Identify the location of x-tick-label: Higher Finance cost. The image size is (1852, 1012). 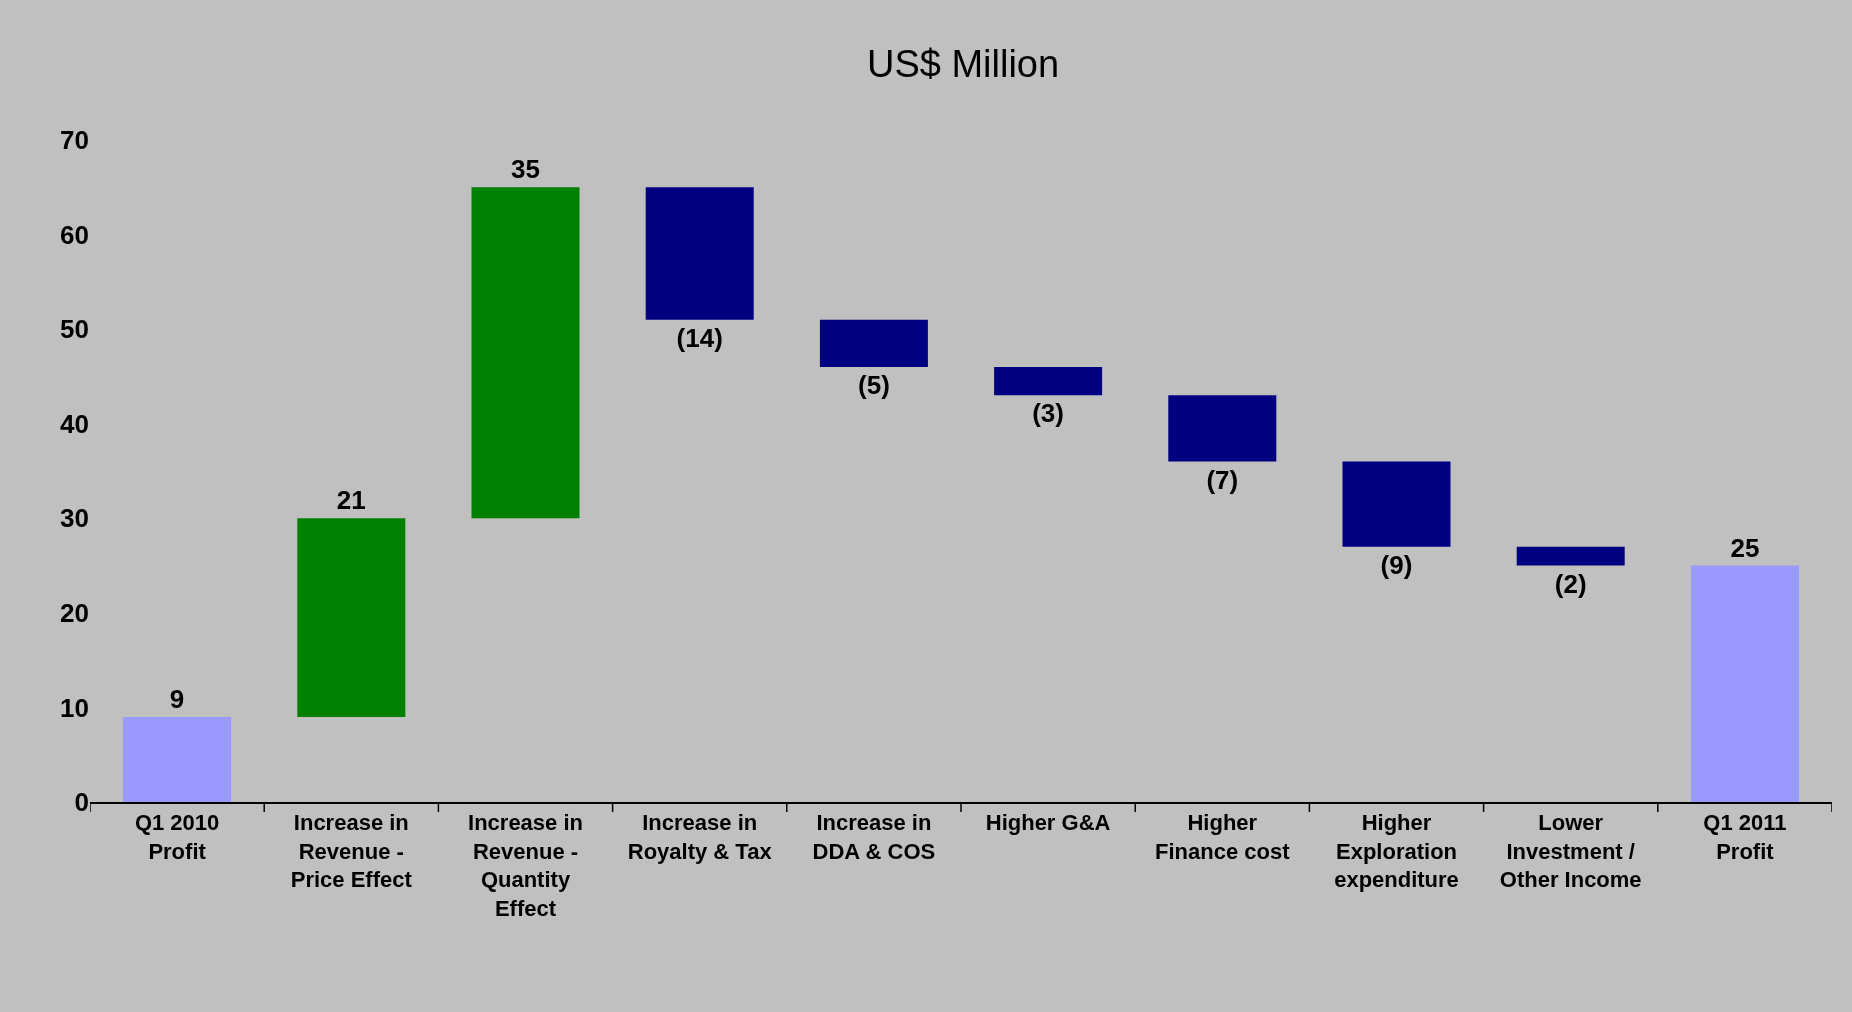
(1223, 837).